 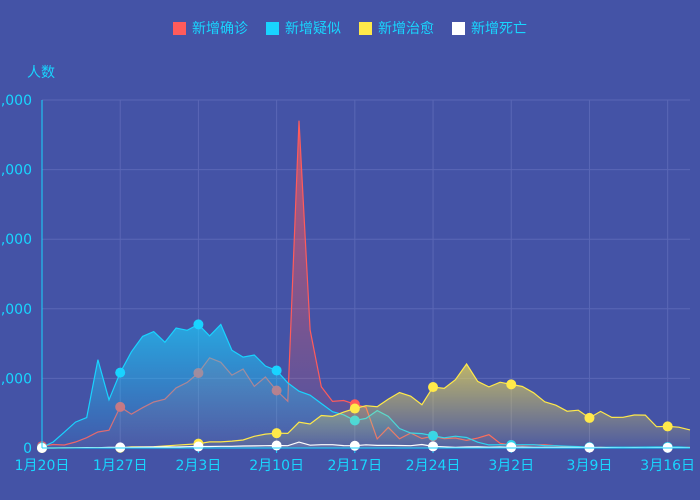 What do you see at coordinates (16, 101) in the screenshot?
I see `y-tick-label: 15,000` at bounding box center [16, 101].